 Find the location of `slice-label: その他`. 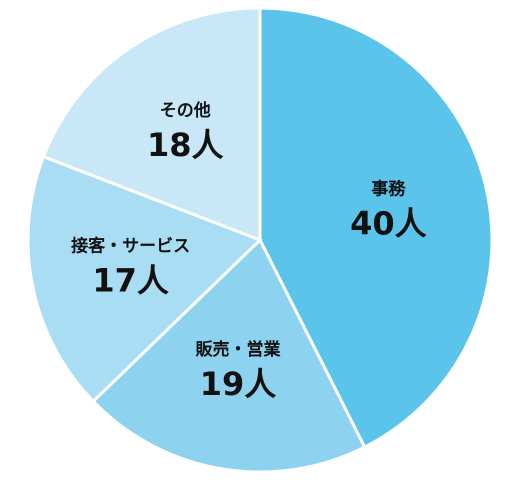

slice-label: その他 is located at coordinates (185, 110).